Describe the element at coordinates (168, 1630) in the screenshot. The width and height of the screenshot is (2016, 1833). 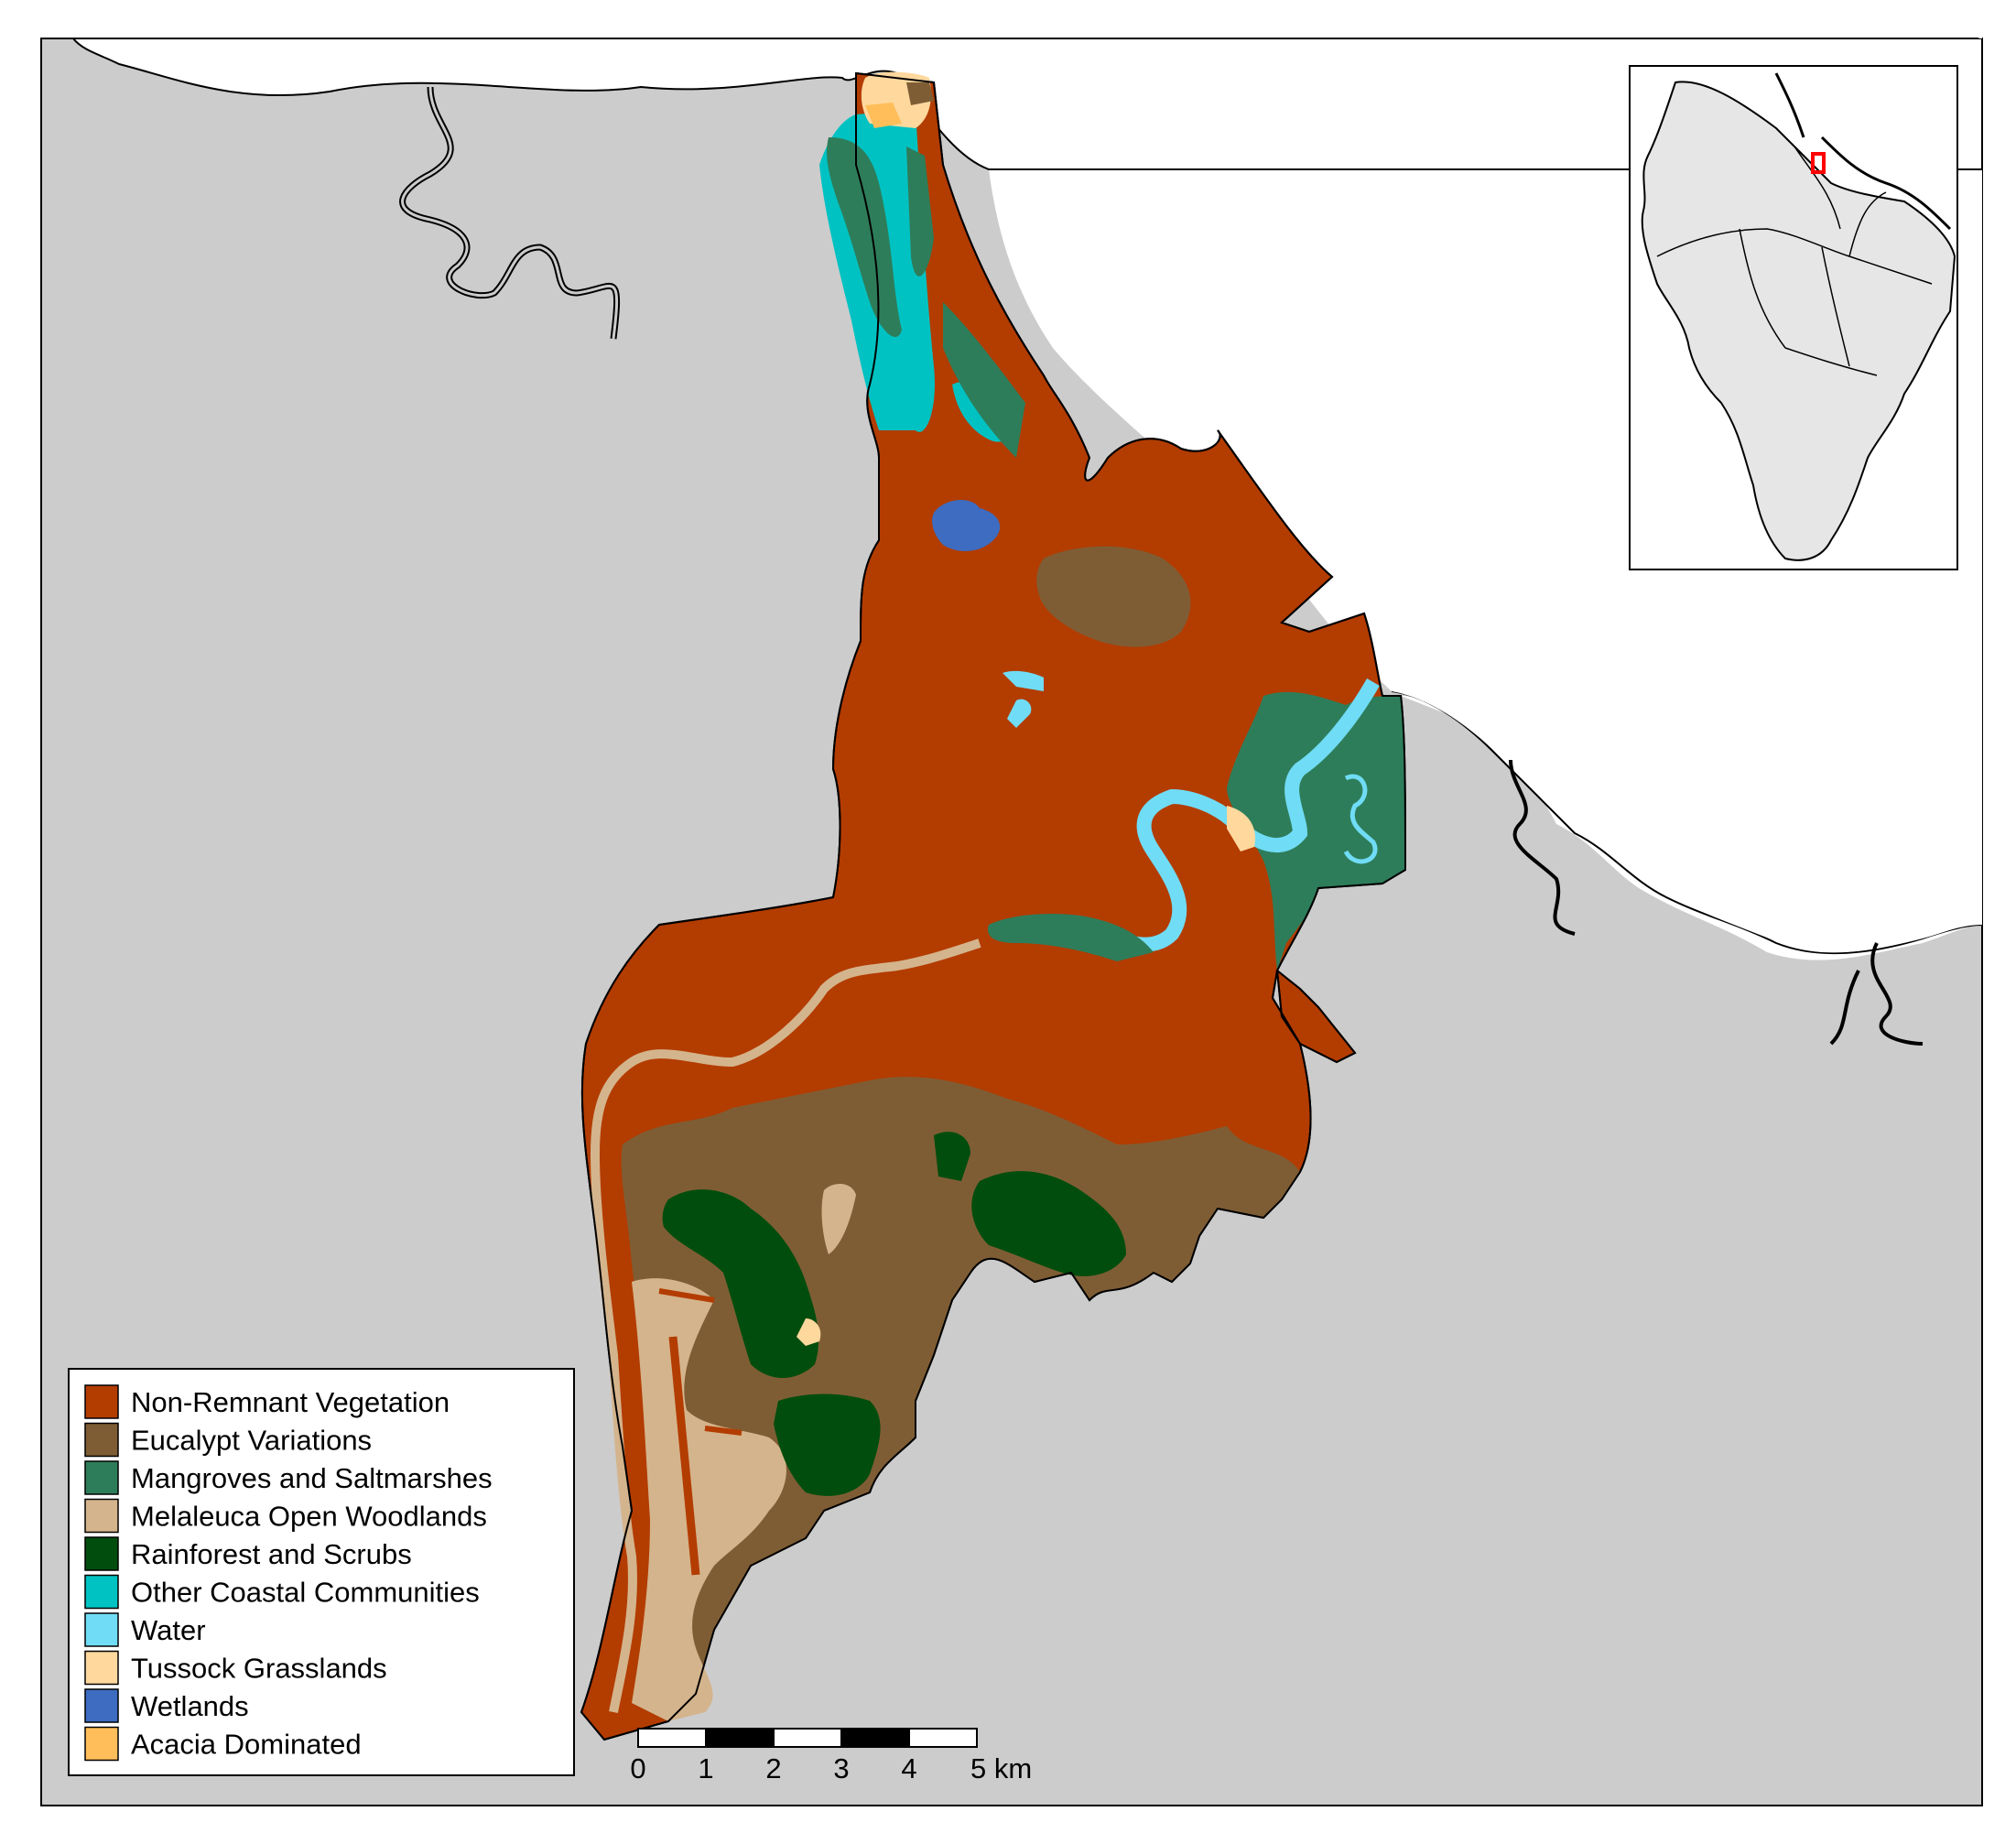
I see `legend-label-6: Water` at that location.